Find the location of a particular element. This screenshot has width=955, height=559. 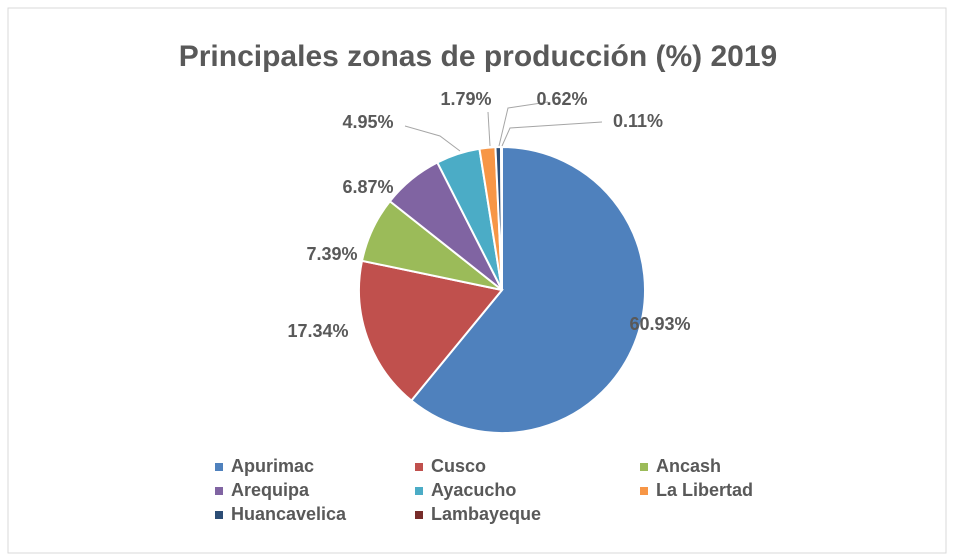

legend-label: Huancavelica is located at coordinates (289, 514).